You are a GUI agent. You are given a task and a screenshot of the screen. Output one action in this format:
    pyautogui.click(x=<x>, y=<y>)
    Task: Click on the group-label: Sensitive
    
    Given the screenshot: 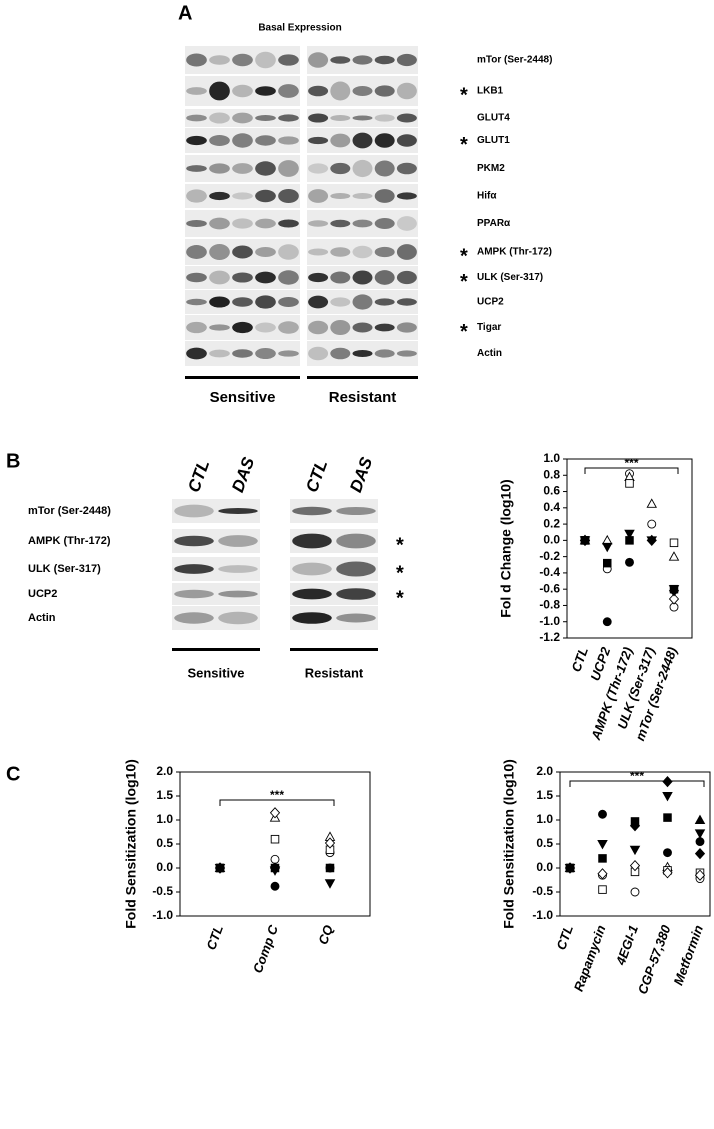 What is the action you would take?
    pyautogui.click(x=215, y=672)
    